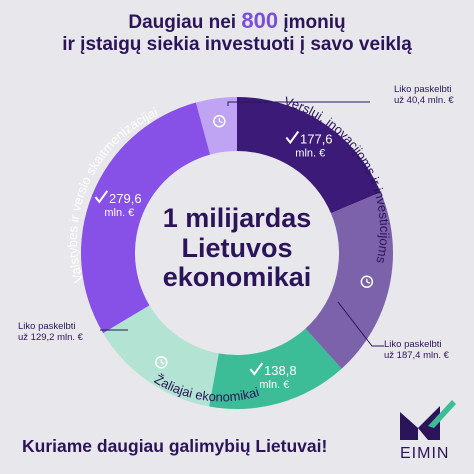 Image resolution: width=474 pixels, height=474 pixels. Describe the element at coordinates (413, 344) in the screenshot. I see `remaining-note-verslui-line1: Liko paskelbti` at that location.